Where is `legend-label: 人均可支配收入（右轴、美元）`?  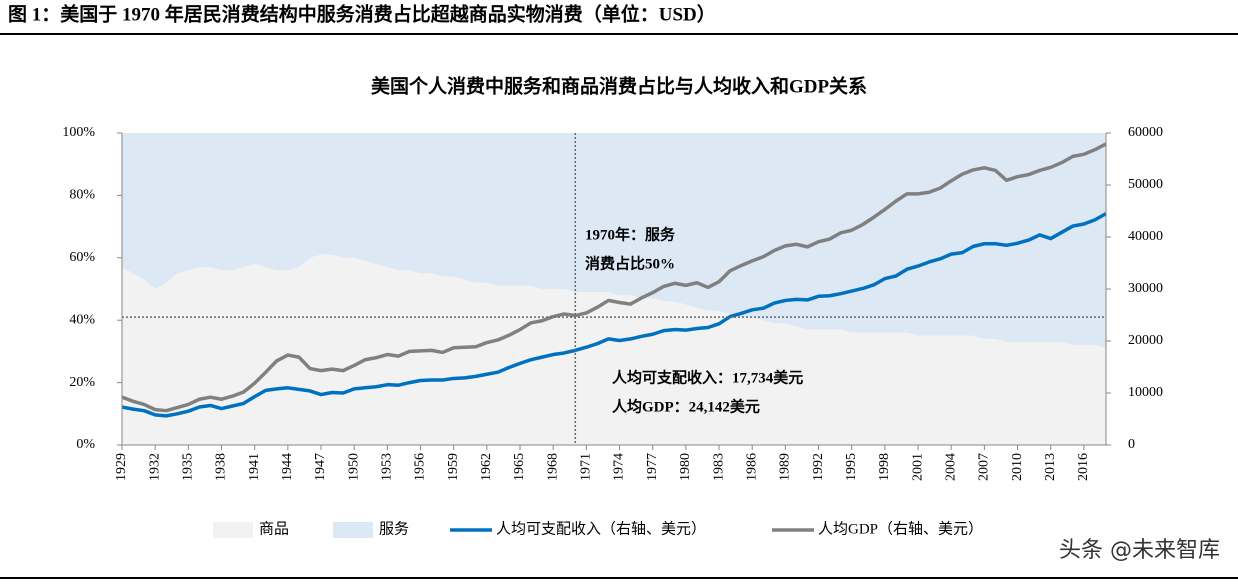
legend-label: 人均可支配收入（右轴、美元） is located at coordinates (601, 528).